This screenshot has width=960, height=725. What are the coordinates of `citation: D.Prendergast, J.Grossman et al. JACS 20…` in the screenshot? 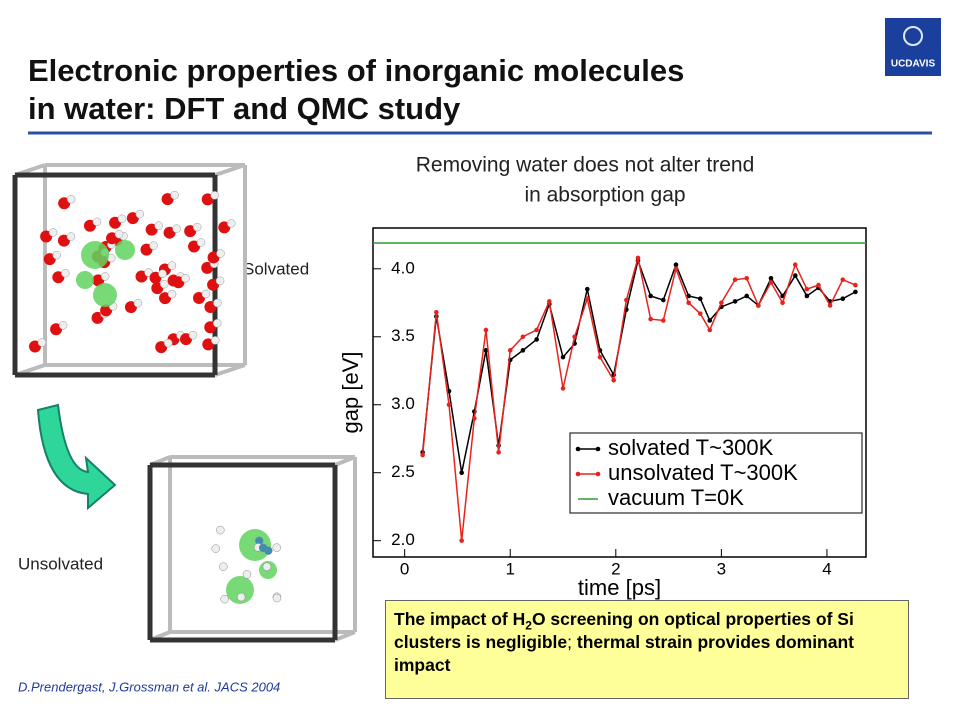 It's located at (149, 686).